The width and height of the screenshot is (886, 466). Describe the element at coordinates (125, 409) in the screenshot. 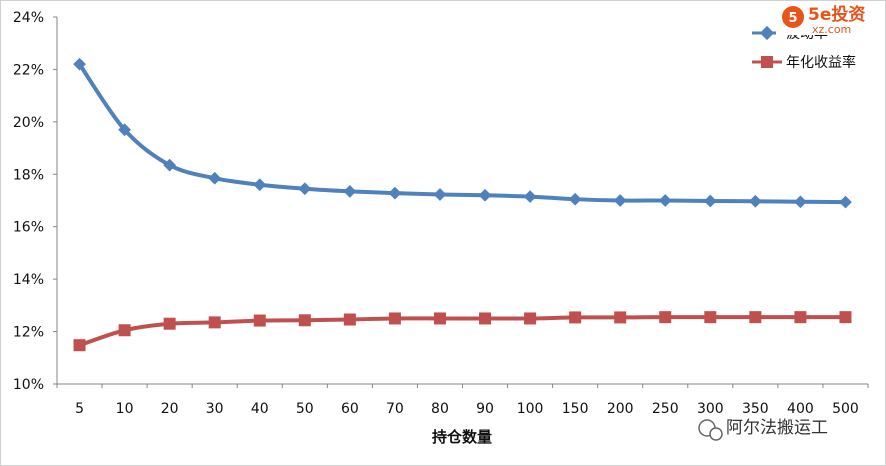

I see `x-tick-label: 10` at that location.